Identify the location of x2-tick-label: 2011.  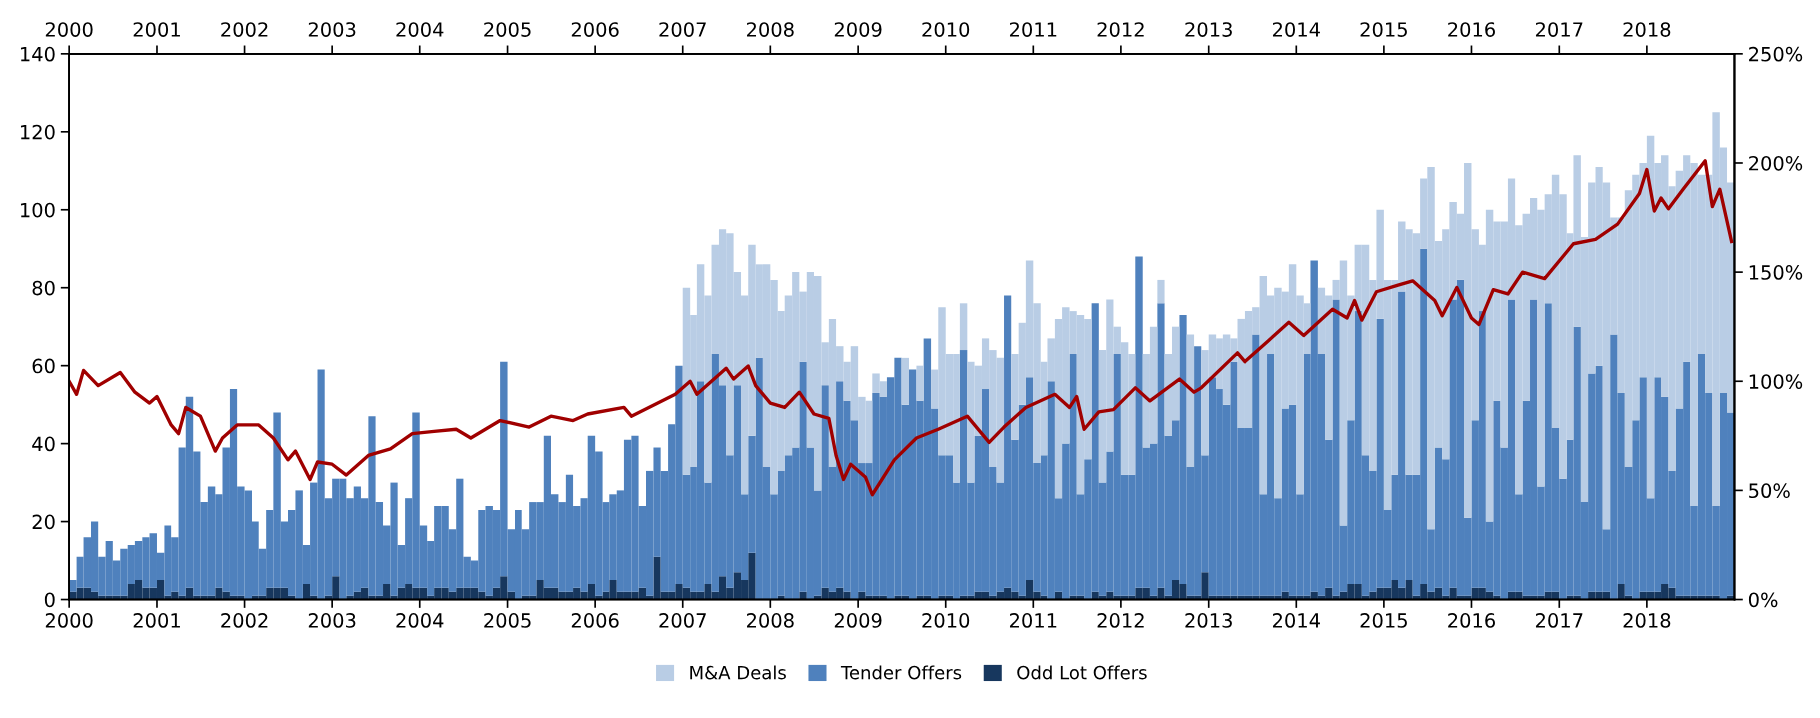
(1033, 29).